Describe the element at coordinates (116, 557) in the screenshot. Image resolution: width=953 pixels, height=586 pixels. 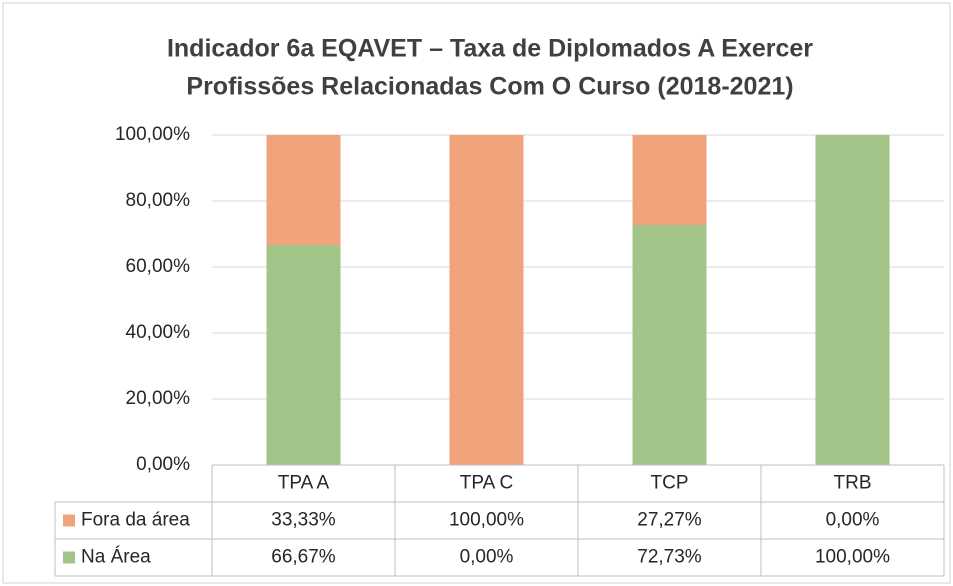
I see `legend-label: Na Área` at that location.